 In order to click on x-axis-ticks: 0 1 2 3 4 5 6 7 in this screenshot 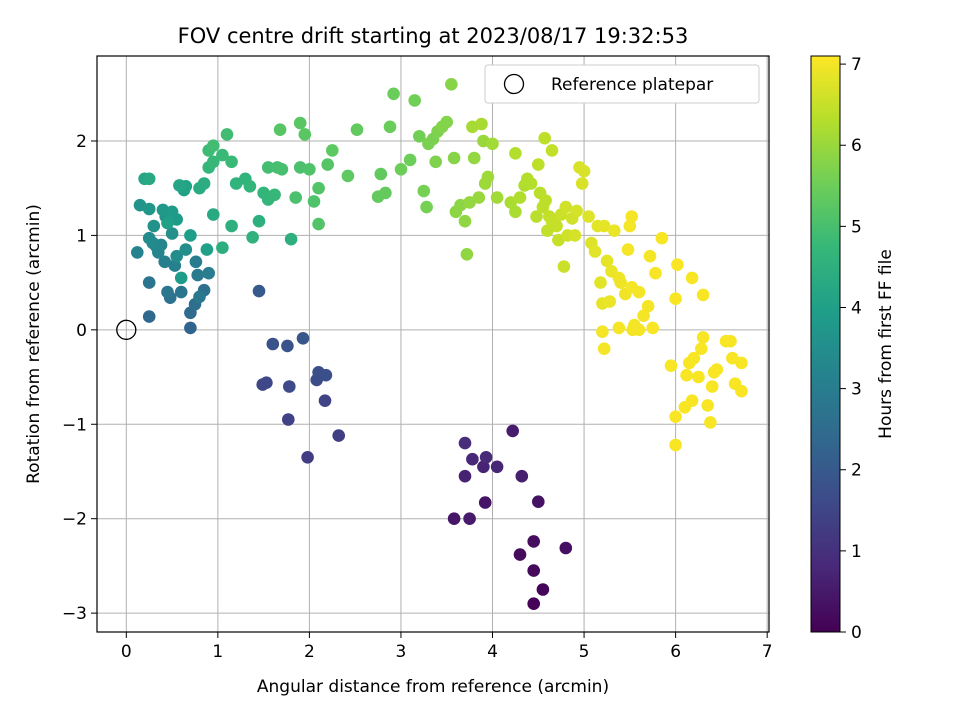, I will do `click(447, 647)`.